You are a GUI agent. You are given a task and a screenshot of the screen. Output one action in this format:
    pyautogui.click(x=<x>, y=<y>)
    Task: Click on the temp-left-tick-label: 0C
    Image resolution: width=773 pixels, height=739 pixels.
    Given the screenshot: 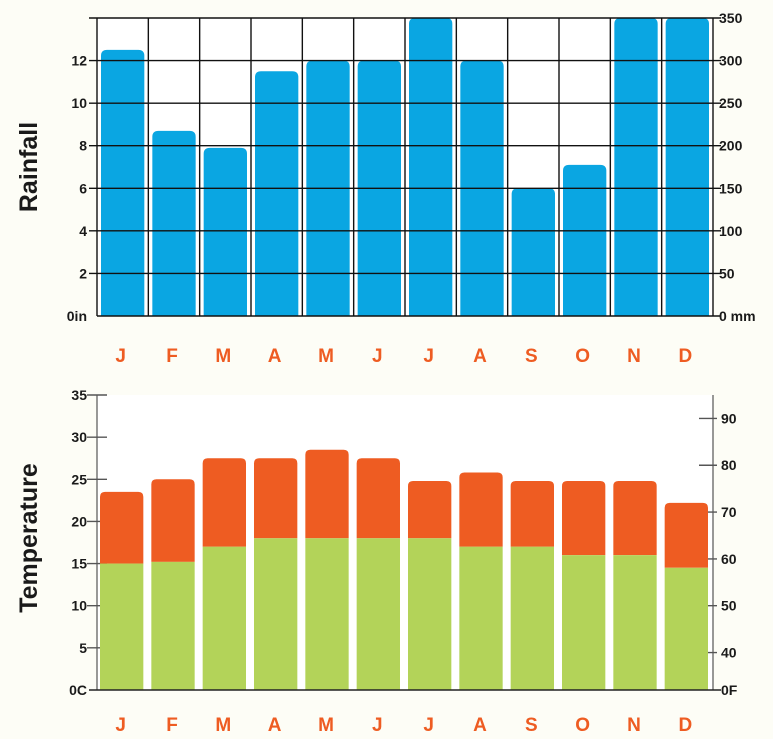 What is the action you would take?
    pyautogui.click(x=78, y=690)
    